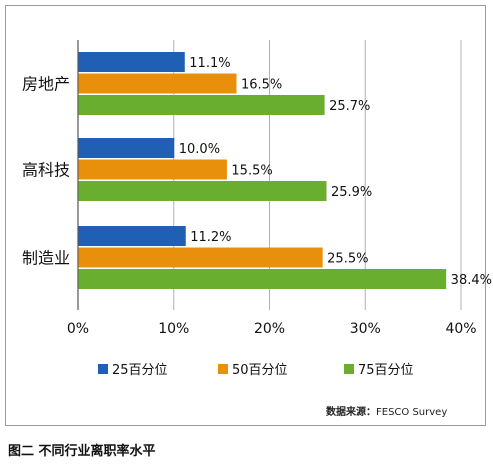  Describe the element at coordinates (269, 329) in the screenshot. I see `x-tick-label: 20%` at that location.